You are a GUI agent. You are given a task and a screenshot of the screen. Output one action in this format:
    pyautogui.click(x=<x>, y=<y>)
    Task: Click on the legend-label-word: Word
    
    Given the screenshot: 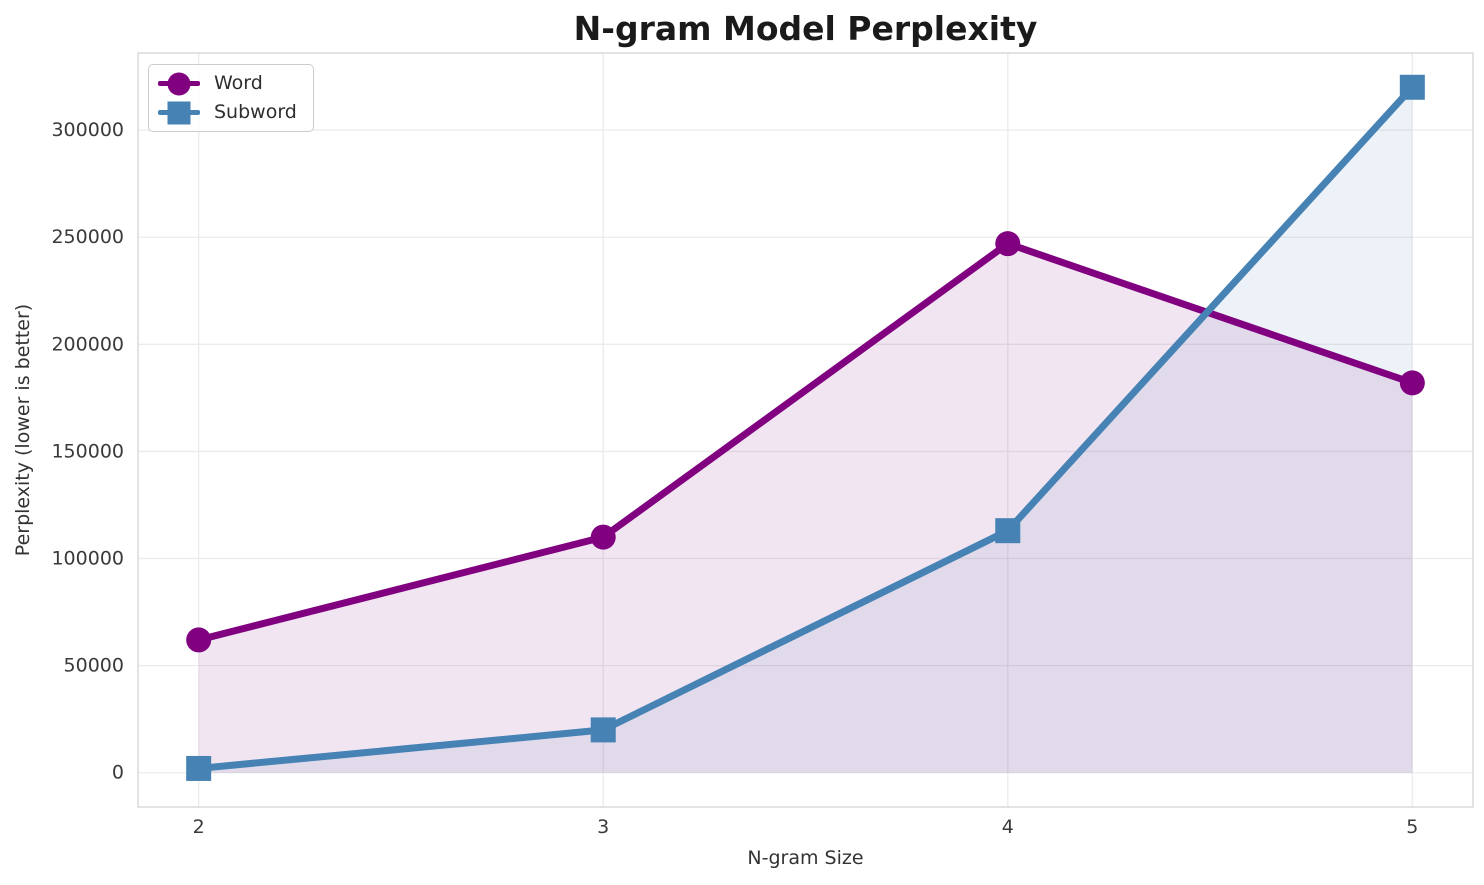 What is the action you would take?
    pyautogui.click(x=238, y=83)
    